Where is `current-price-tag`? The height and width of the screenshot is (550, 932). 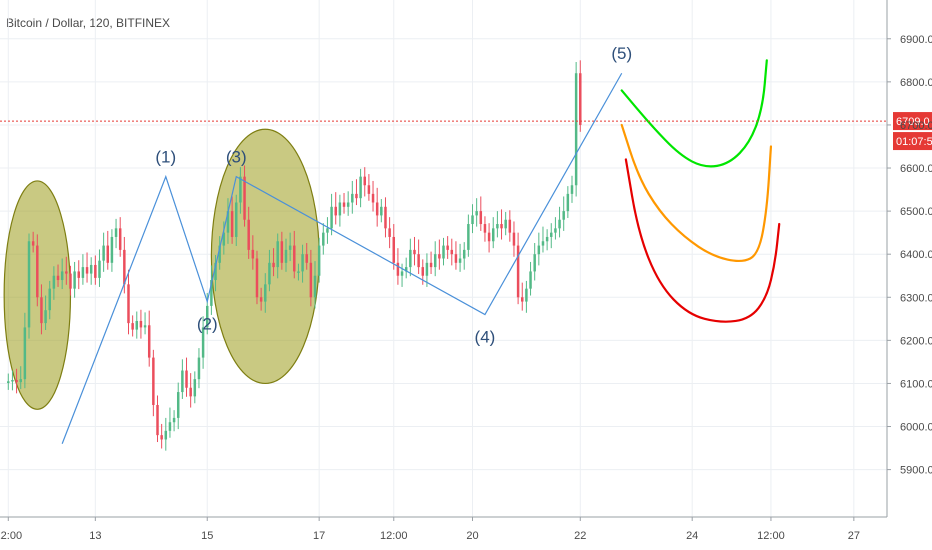 current-price-tag is located at coordinates (912, 121).